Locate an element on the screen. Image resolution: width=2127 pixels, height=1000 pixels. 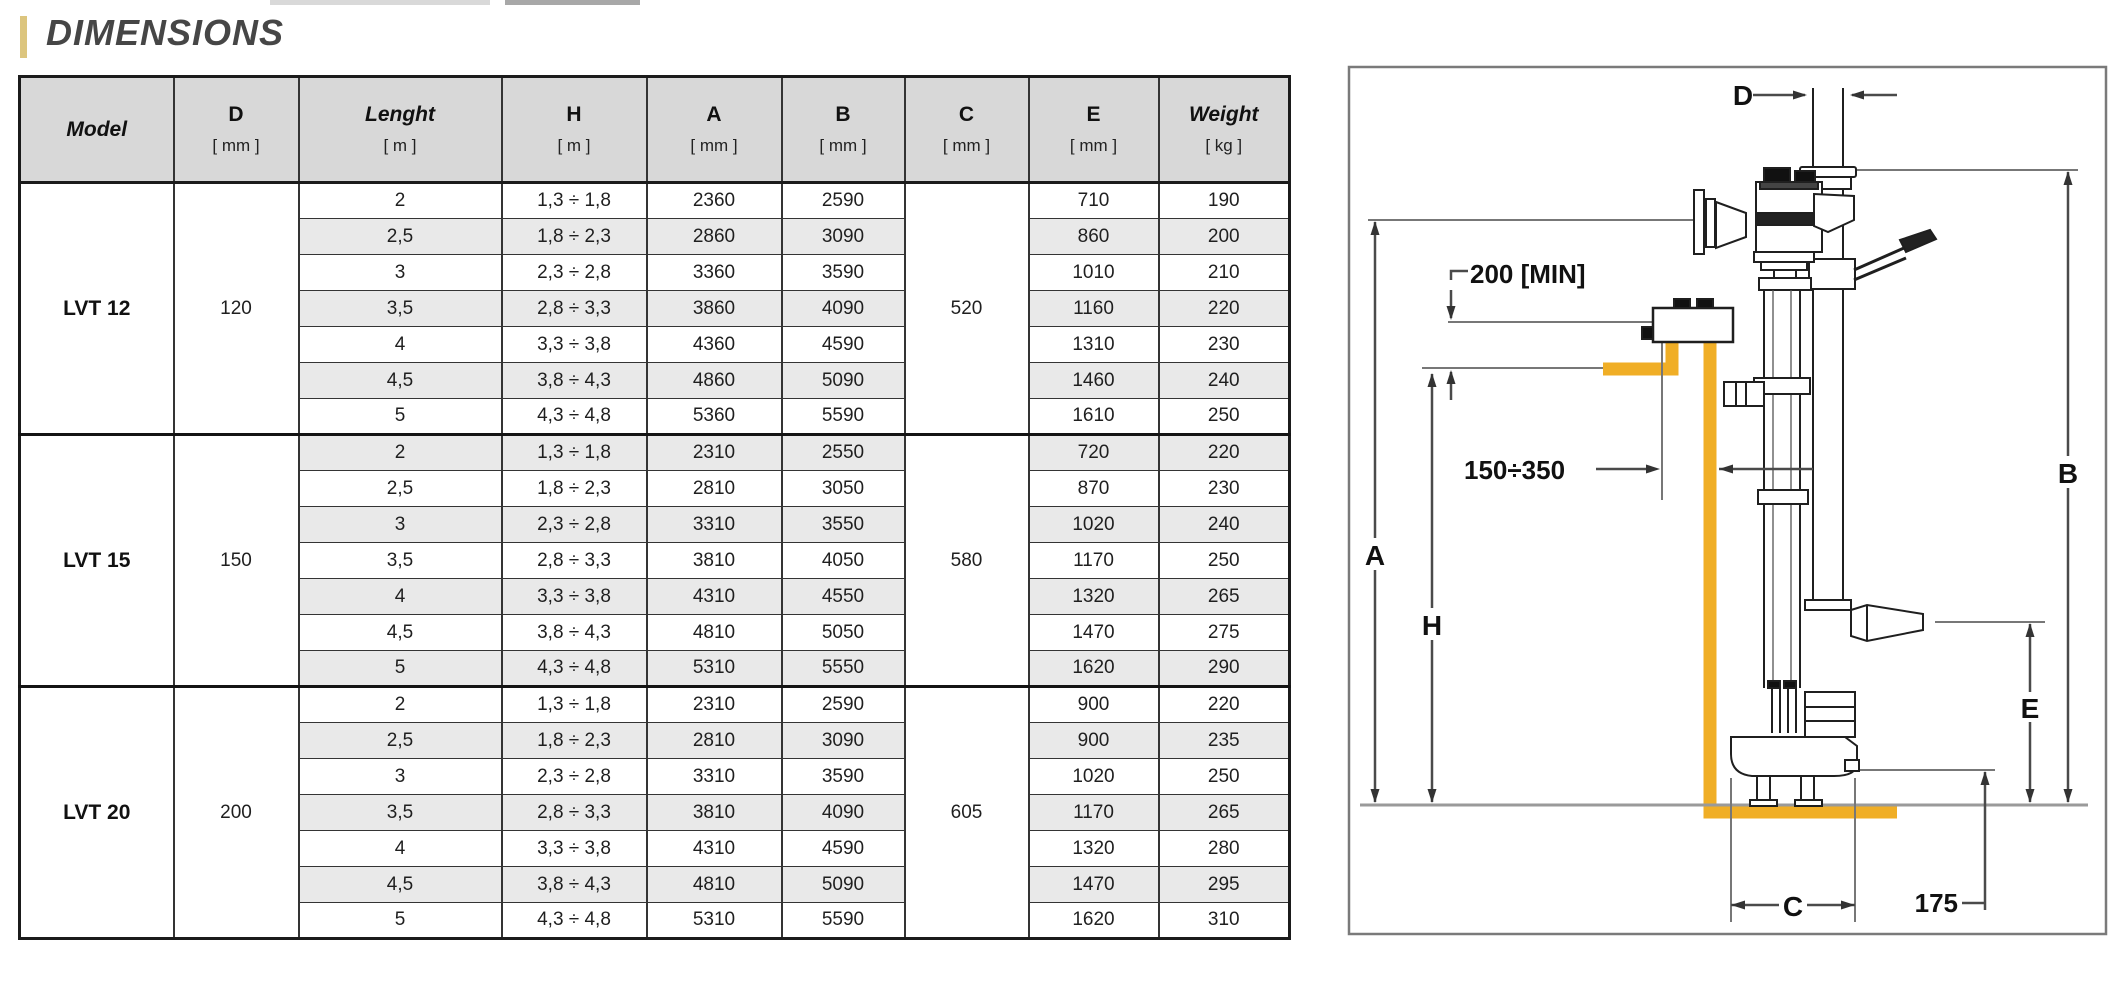
table-cell: 710 is located at coordinates (1093, 200).